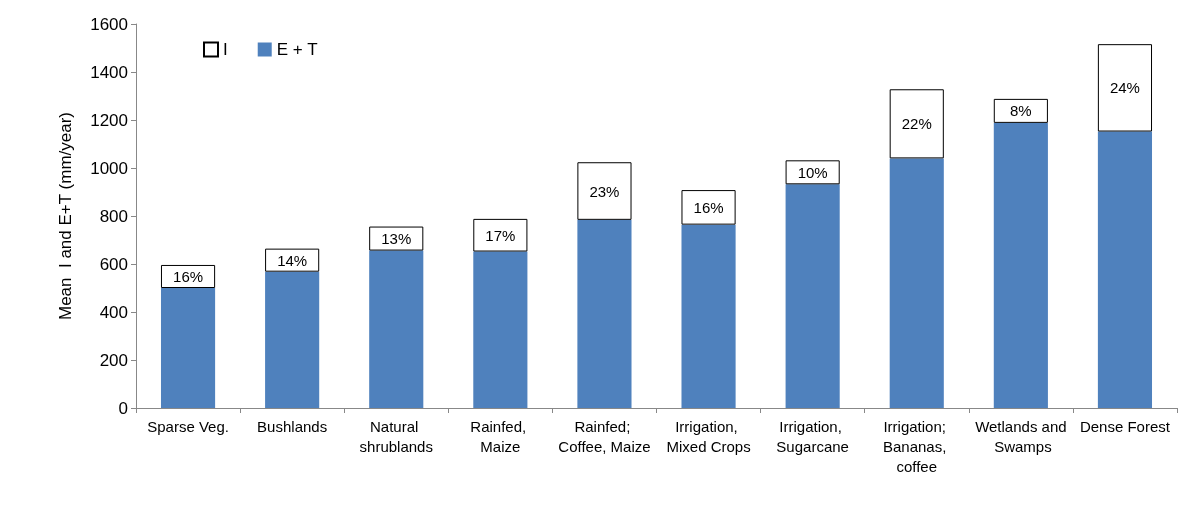 The width and height of the screenshot is (1201, 510). What do you see at coordinates (65, 216) in the screenshot?
I see `y-axis-title: Mean I and E+T (mm/year)` at bounding box center [65, 216].